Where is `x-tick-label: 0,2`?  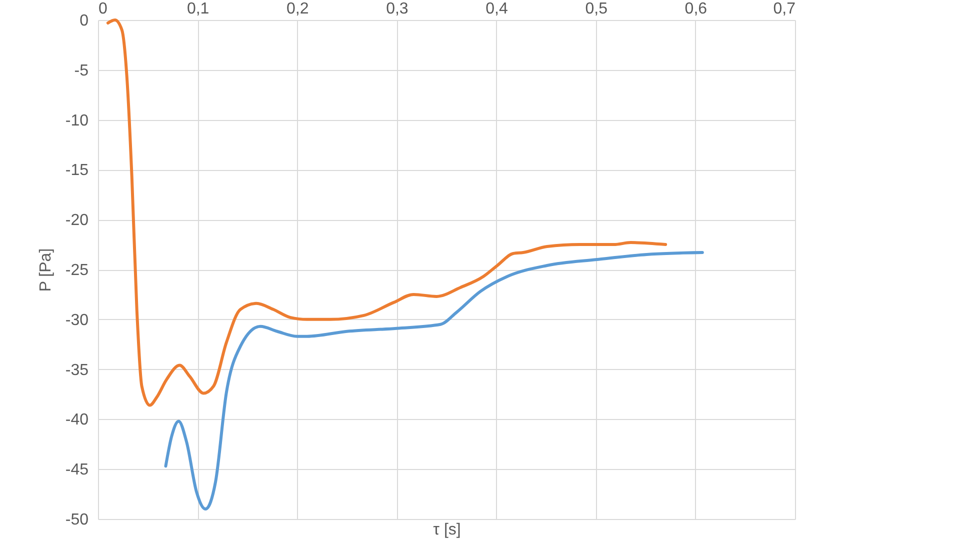
x-tick-label: 0,2 is located at coordinates (297, 9).